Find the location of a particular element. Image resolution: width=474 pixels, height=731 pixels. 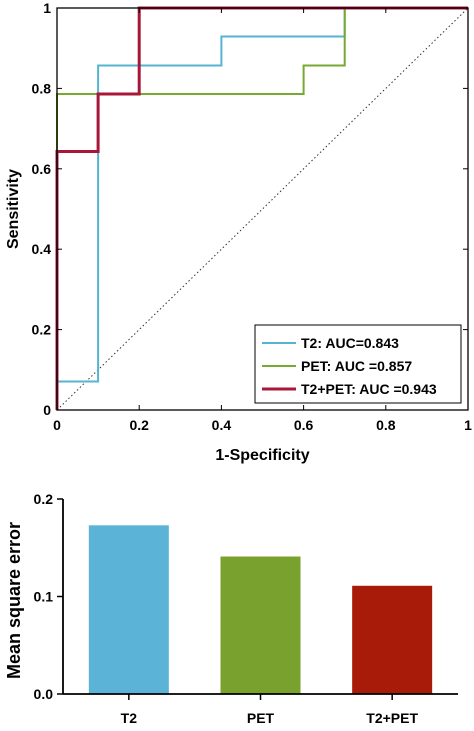

roc-y-tick-label: 0.2 is located at coordinates (42, 330).